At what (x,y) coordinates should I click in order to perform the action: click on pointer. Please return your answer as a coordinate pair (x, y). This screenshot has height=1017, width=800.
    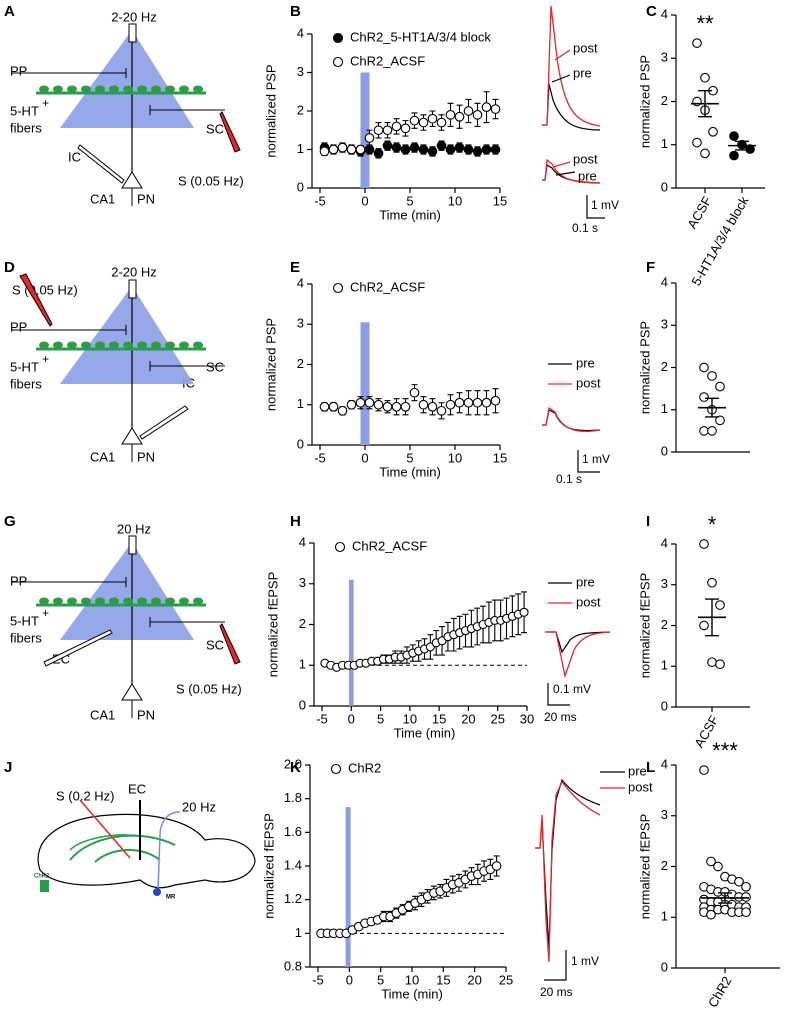
    Looking at the image, I should click on (561, 78).